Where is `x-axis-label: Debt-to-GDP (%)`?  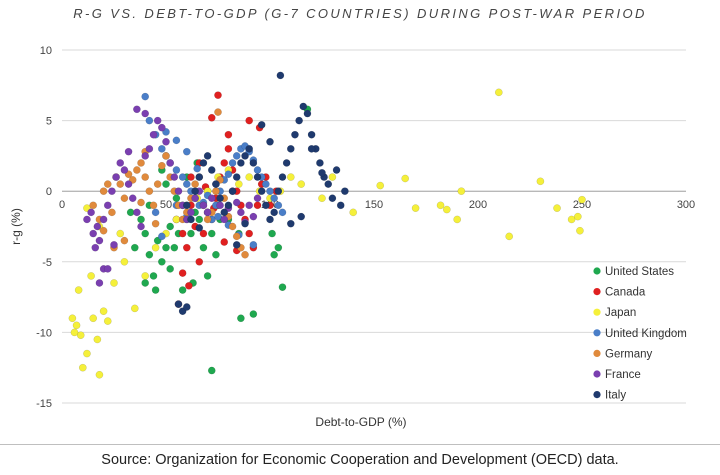 x-axis-label: Debt-to-GDP (%) is located at coordinates (360, 422).